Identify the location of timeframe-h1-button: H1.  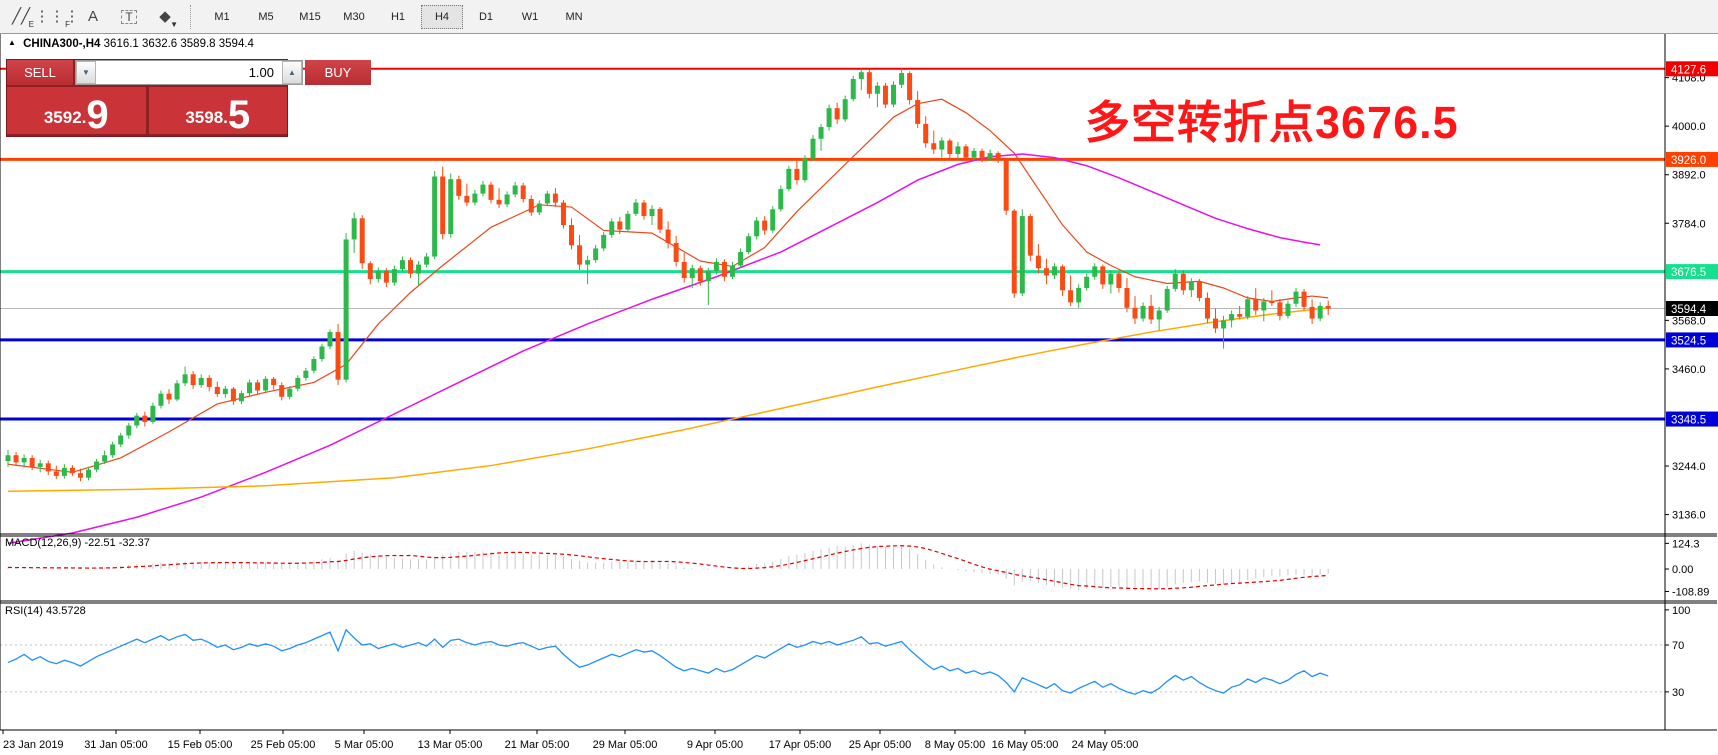
(398, 16).